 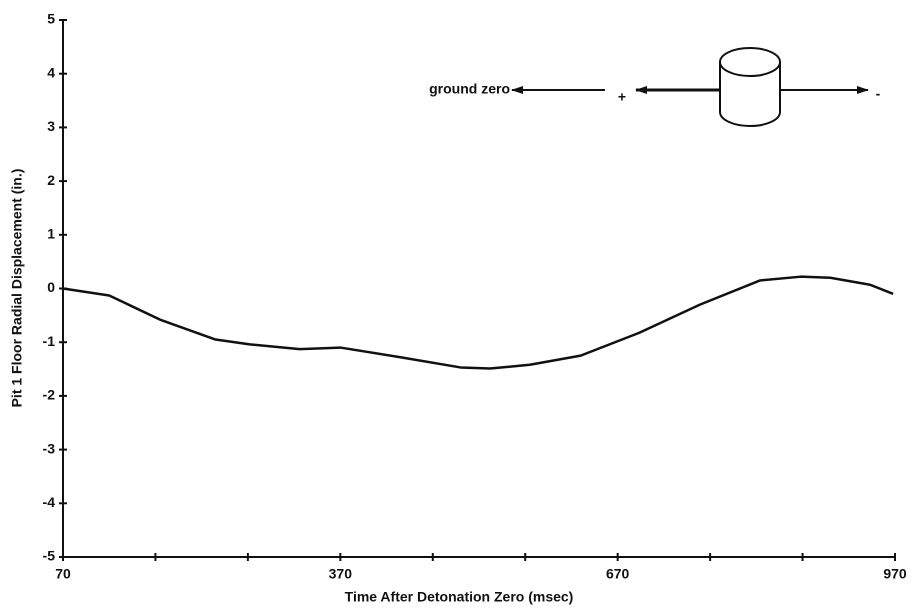 What do you see at coordinates (341, 574) in the screenshot?
I see `x-tick-label: 370` at bounding box center [341, 574].